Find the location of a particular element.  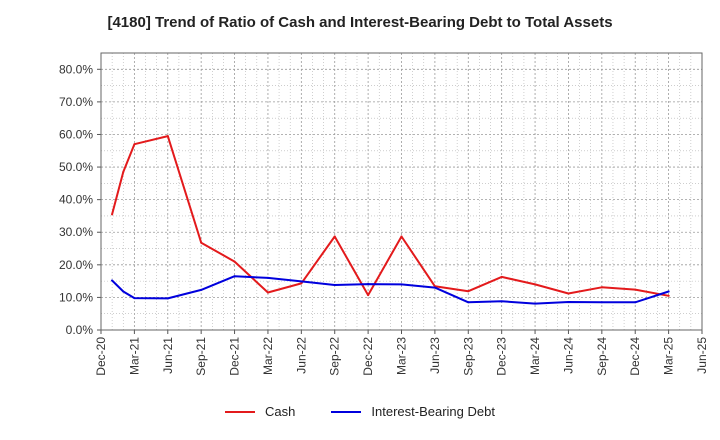

legend: Cash Interest-Bearing Debt is located at coordinates (360, 411).